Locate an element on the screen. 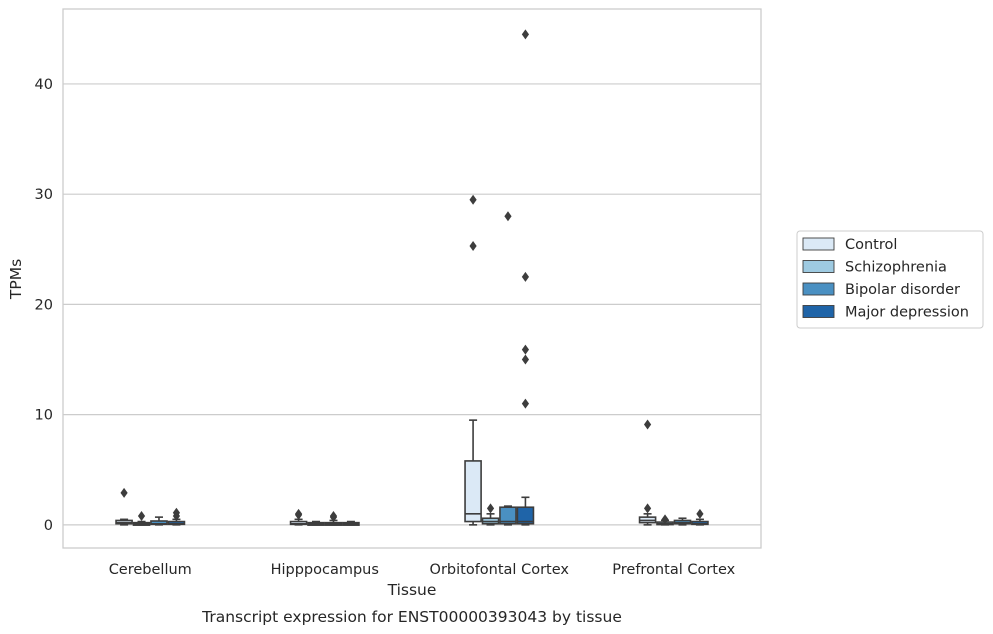  x-axis-label: Tissue is located at coordinates (412, 590).